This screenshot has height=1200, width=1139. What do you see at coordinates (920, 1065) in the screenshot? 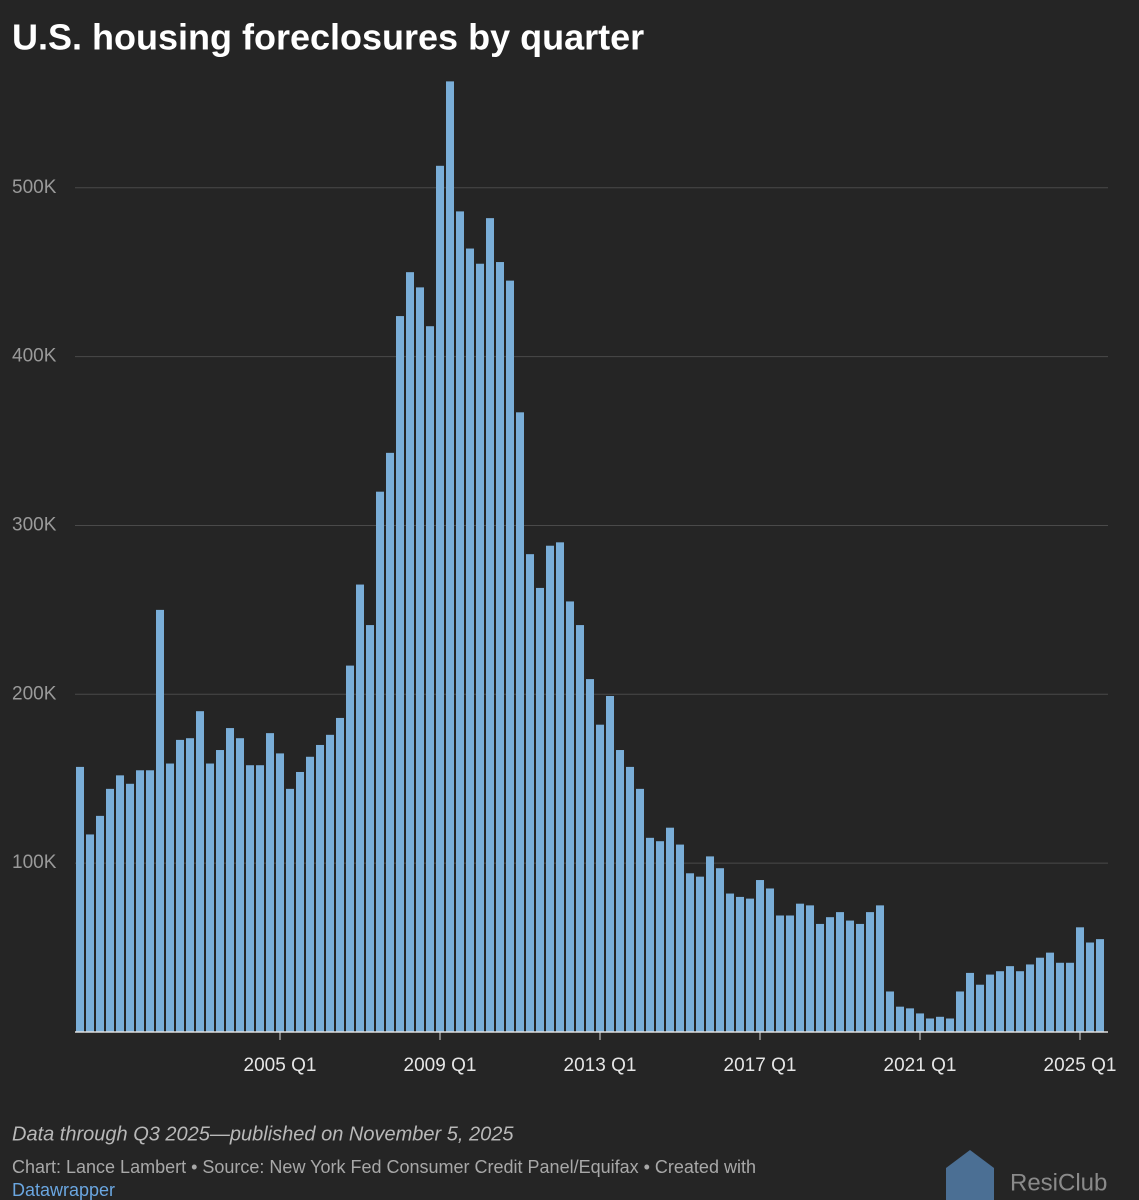
I see `x-tick-label: 2021 Q1` at bounding box center [920, 1065].